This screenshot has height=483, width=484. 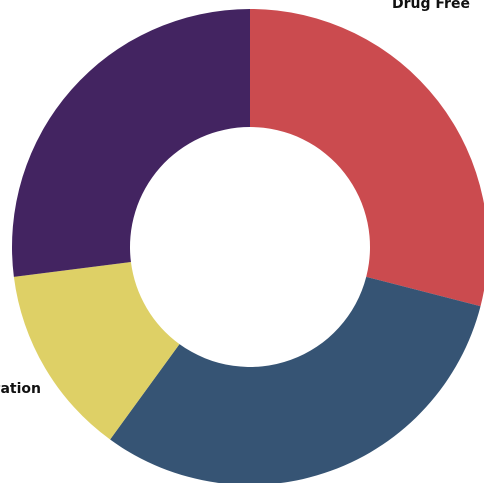 I want to click on slice-label-2: tation, so click(x=20, y=389).